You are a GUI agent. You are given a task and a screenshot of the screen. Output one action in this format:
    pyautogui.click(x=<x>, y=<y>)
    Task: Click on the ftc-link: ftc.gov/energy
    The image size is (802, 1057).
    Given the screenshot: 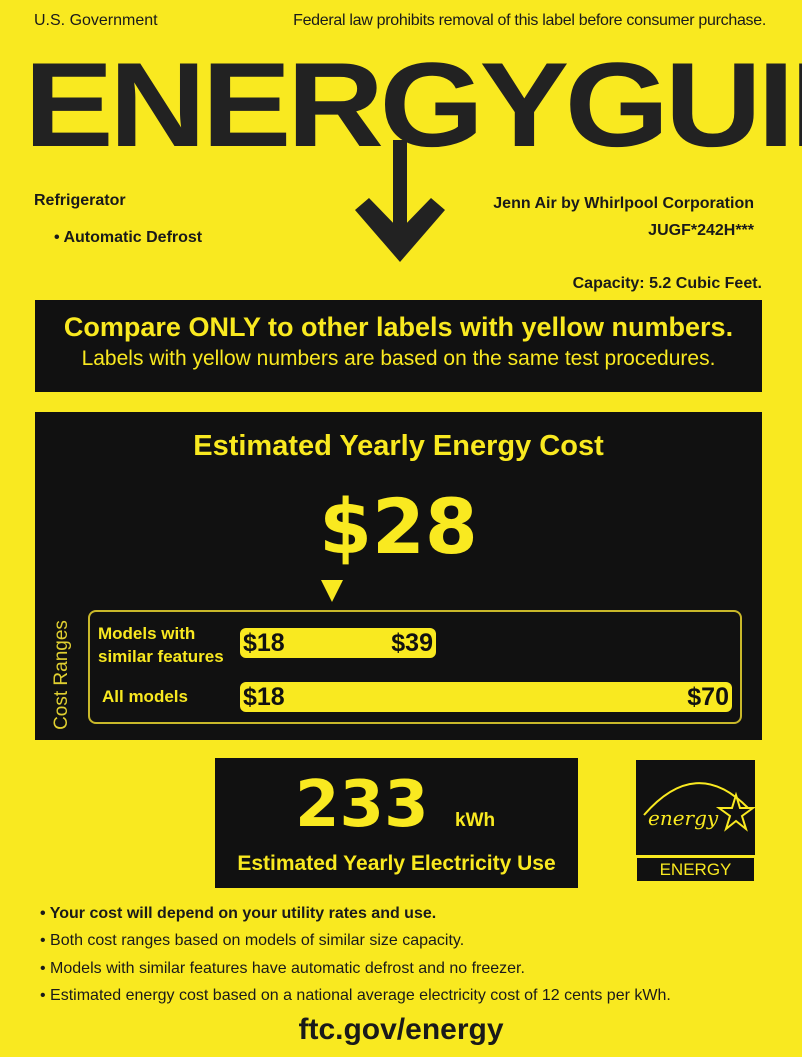 What is the action you would take?
    pyautogui.click(x=401, y=1029)
    